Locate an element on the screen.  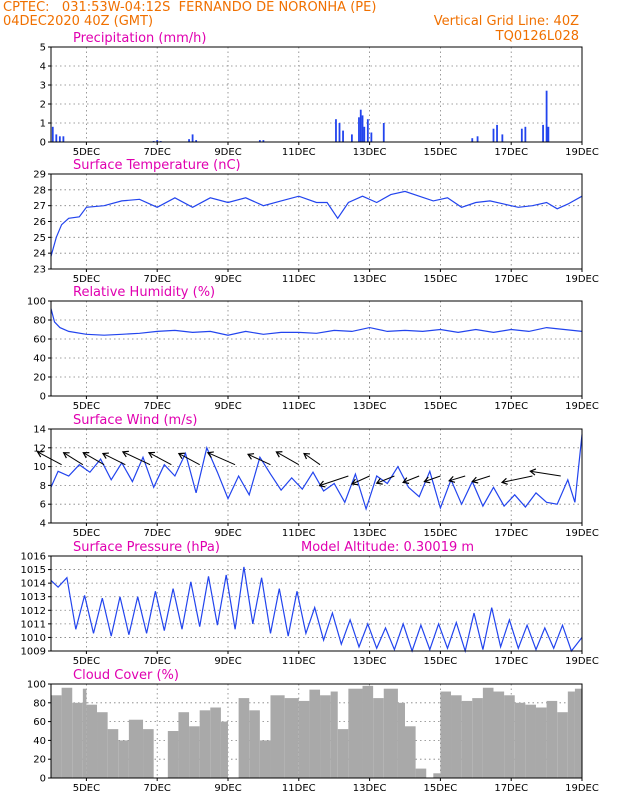
cloud-xtick-label: 5DEC is located at coordinates (86, 788).